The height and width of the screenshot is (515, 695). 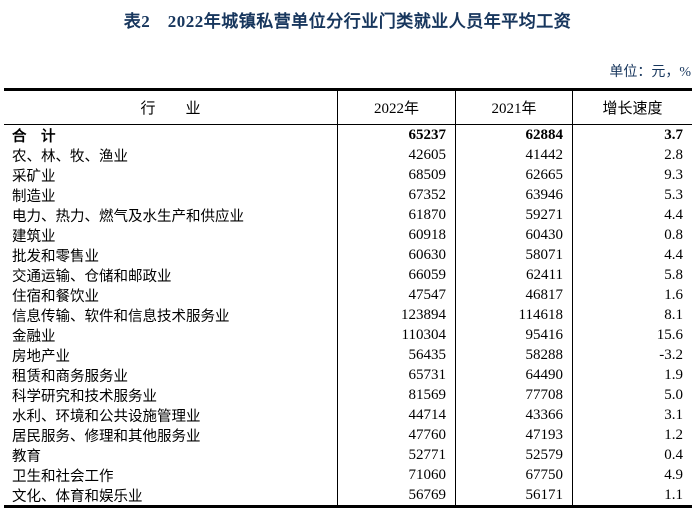 I want to click on industry-name-cell: 房地产业, so click(x=41, y=356).